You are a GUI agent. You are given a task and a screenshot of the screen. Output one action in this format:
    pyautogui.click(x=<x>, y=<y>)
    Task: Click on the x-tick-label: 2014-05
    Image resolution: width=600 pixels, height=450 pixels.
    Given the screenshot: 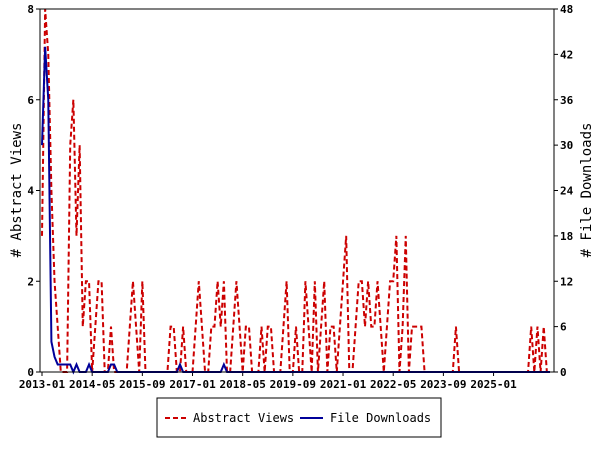 What is the action you would take?
    pyautogui.click(x=92, y=384)
    